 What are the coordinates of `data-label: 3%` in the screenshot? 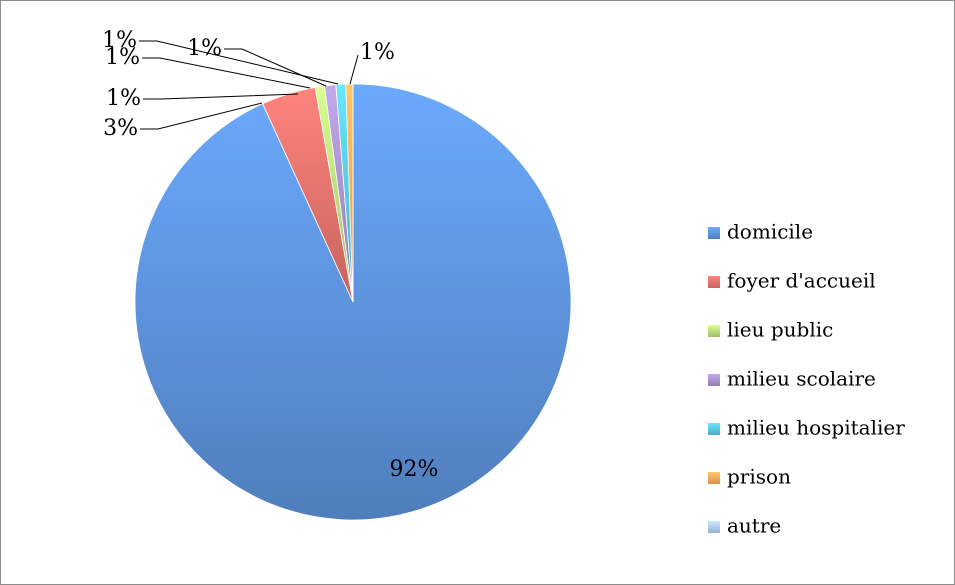 It's located at (120, 128).